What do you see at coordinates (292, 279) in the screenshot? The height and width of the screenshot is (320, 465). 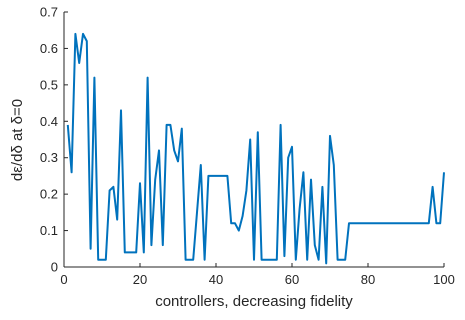 I see `x-tick-label: 60` at bounding box center [292, 279].